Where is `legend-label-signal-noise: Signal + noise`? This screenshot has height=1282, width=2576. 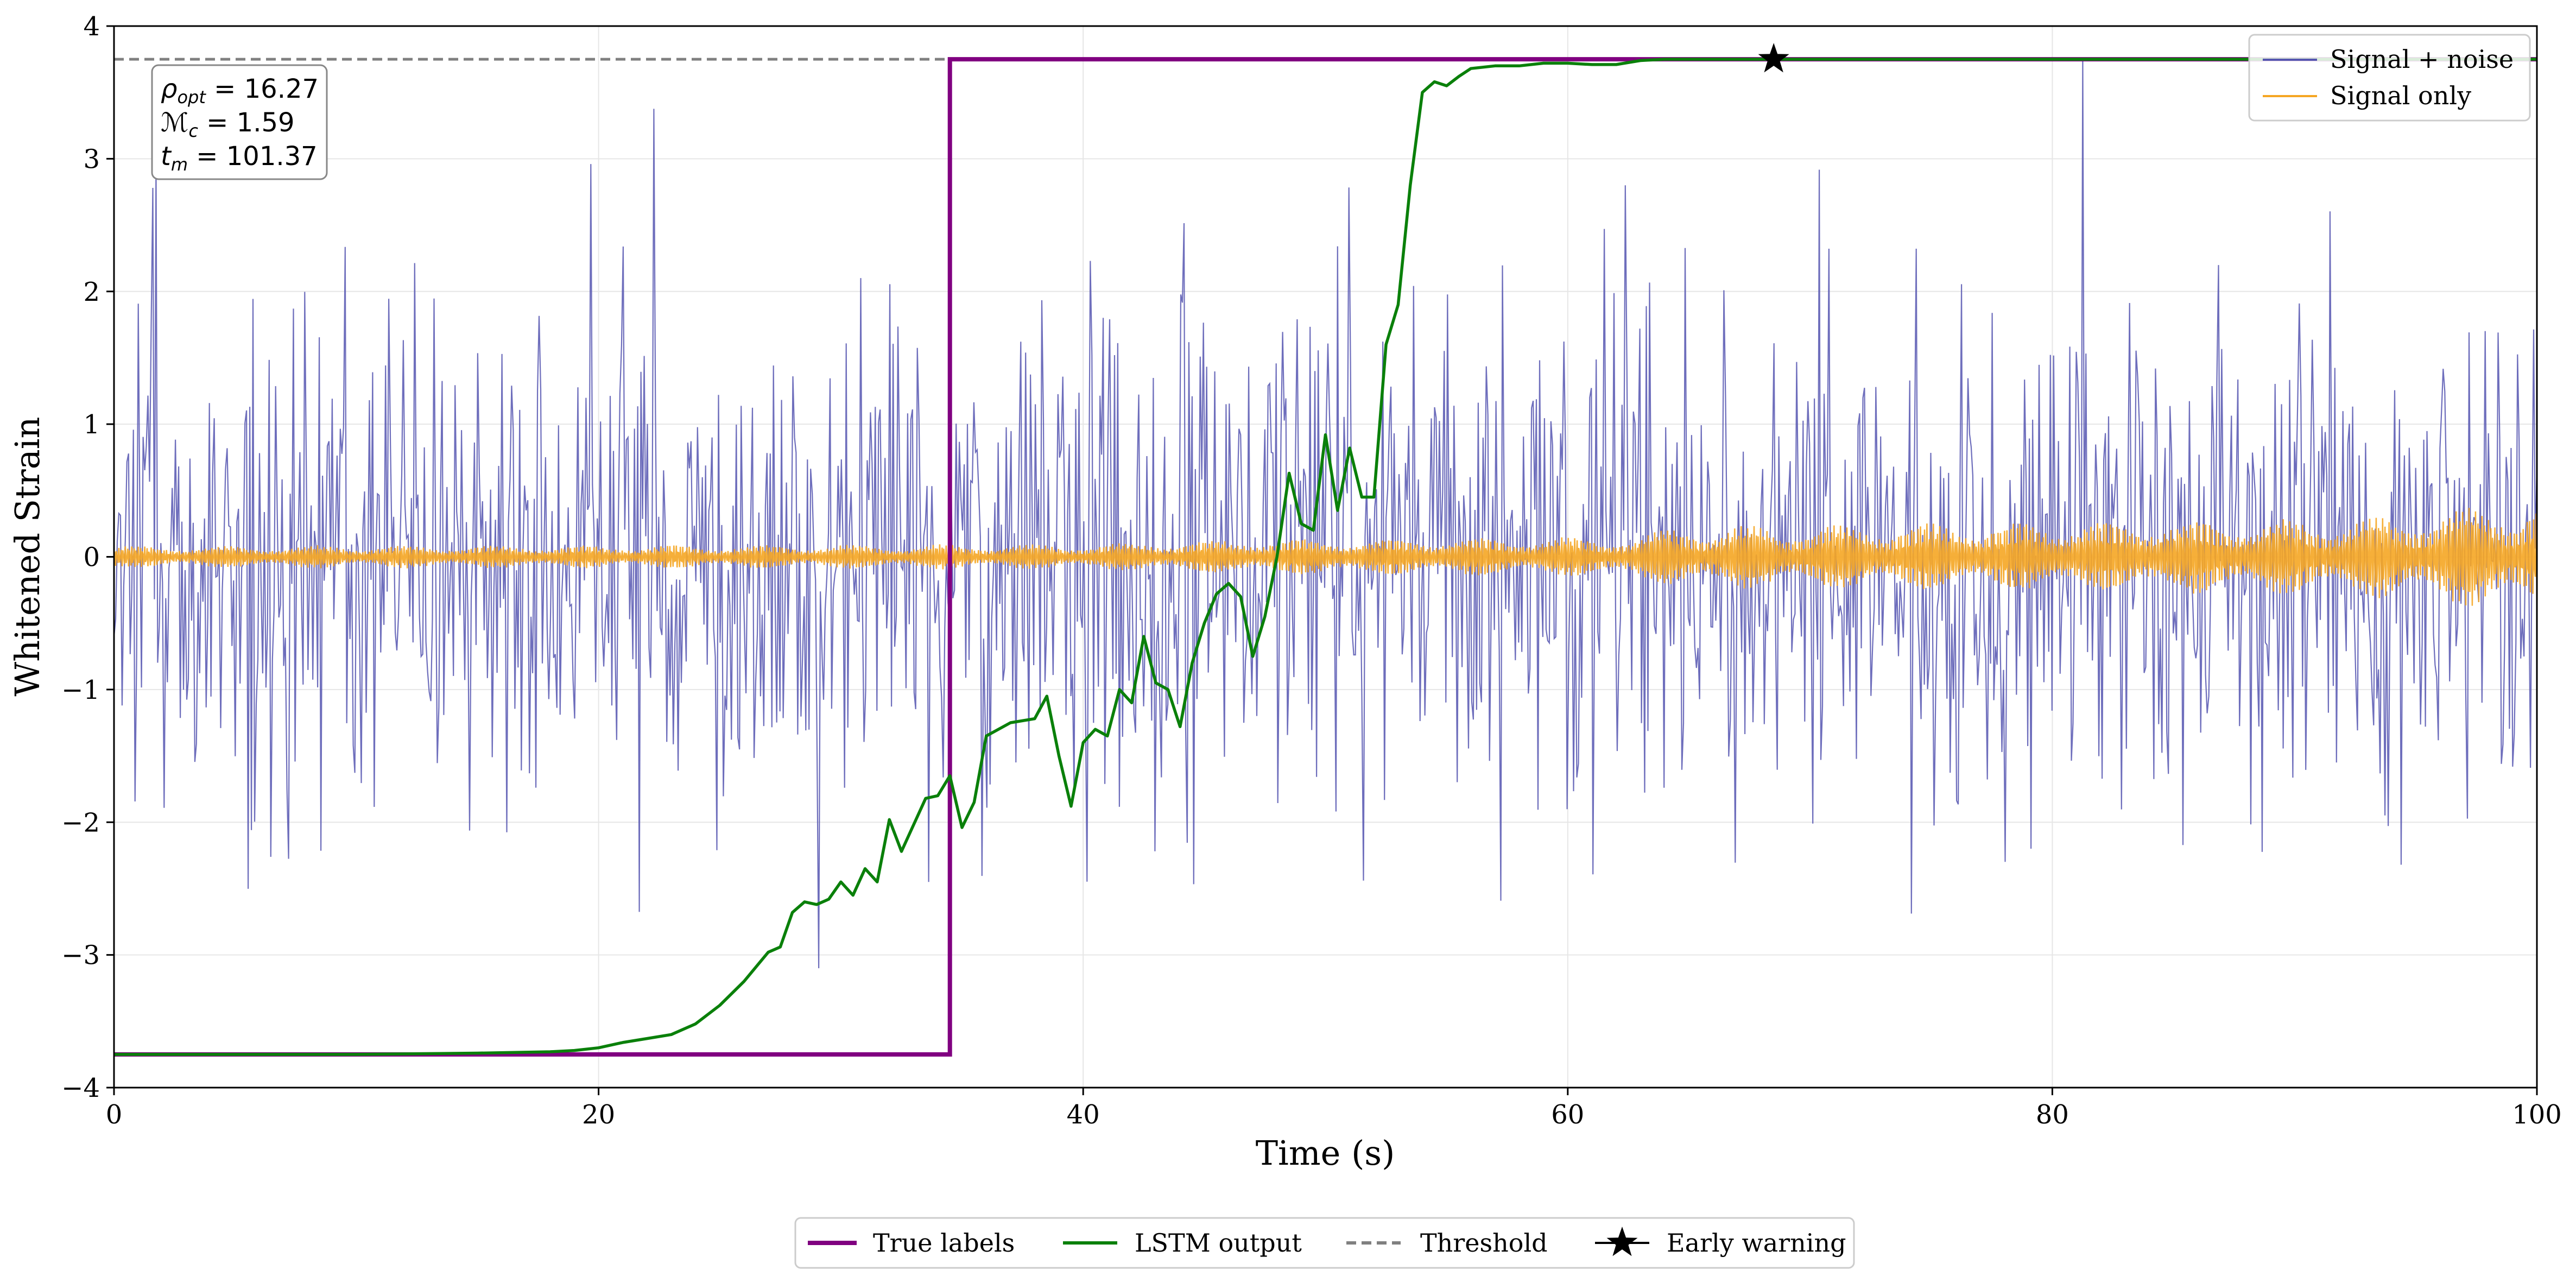
legend-label-signal-noise: Signal + noise is located at coordinates (2422, 59).